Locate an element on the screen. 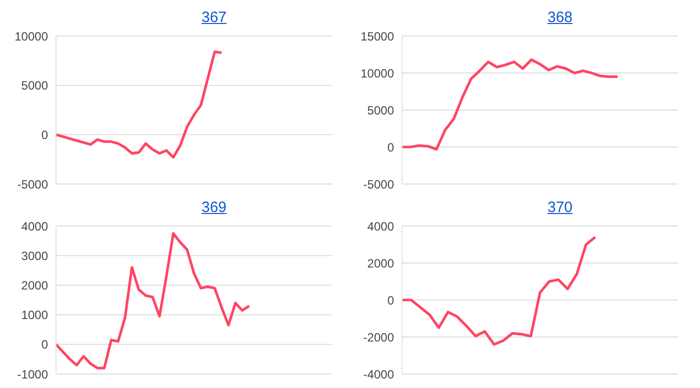 Image resolution: width=700 pixels, height=388 pixels. chart-title: 370 is located at coordinates (560, 207).